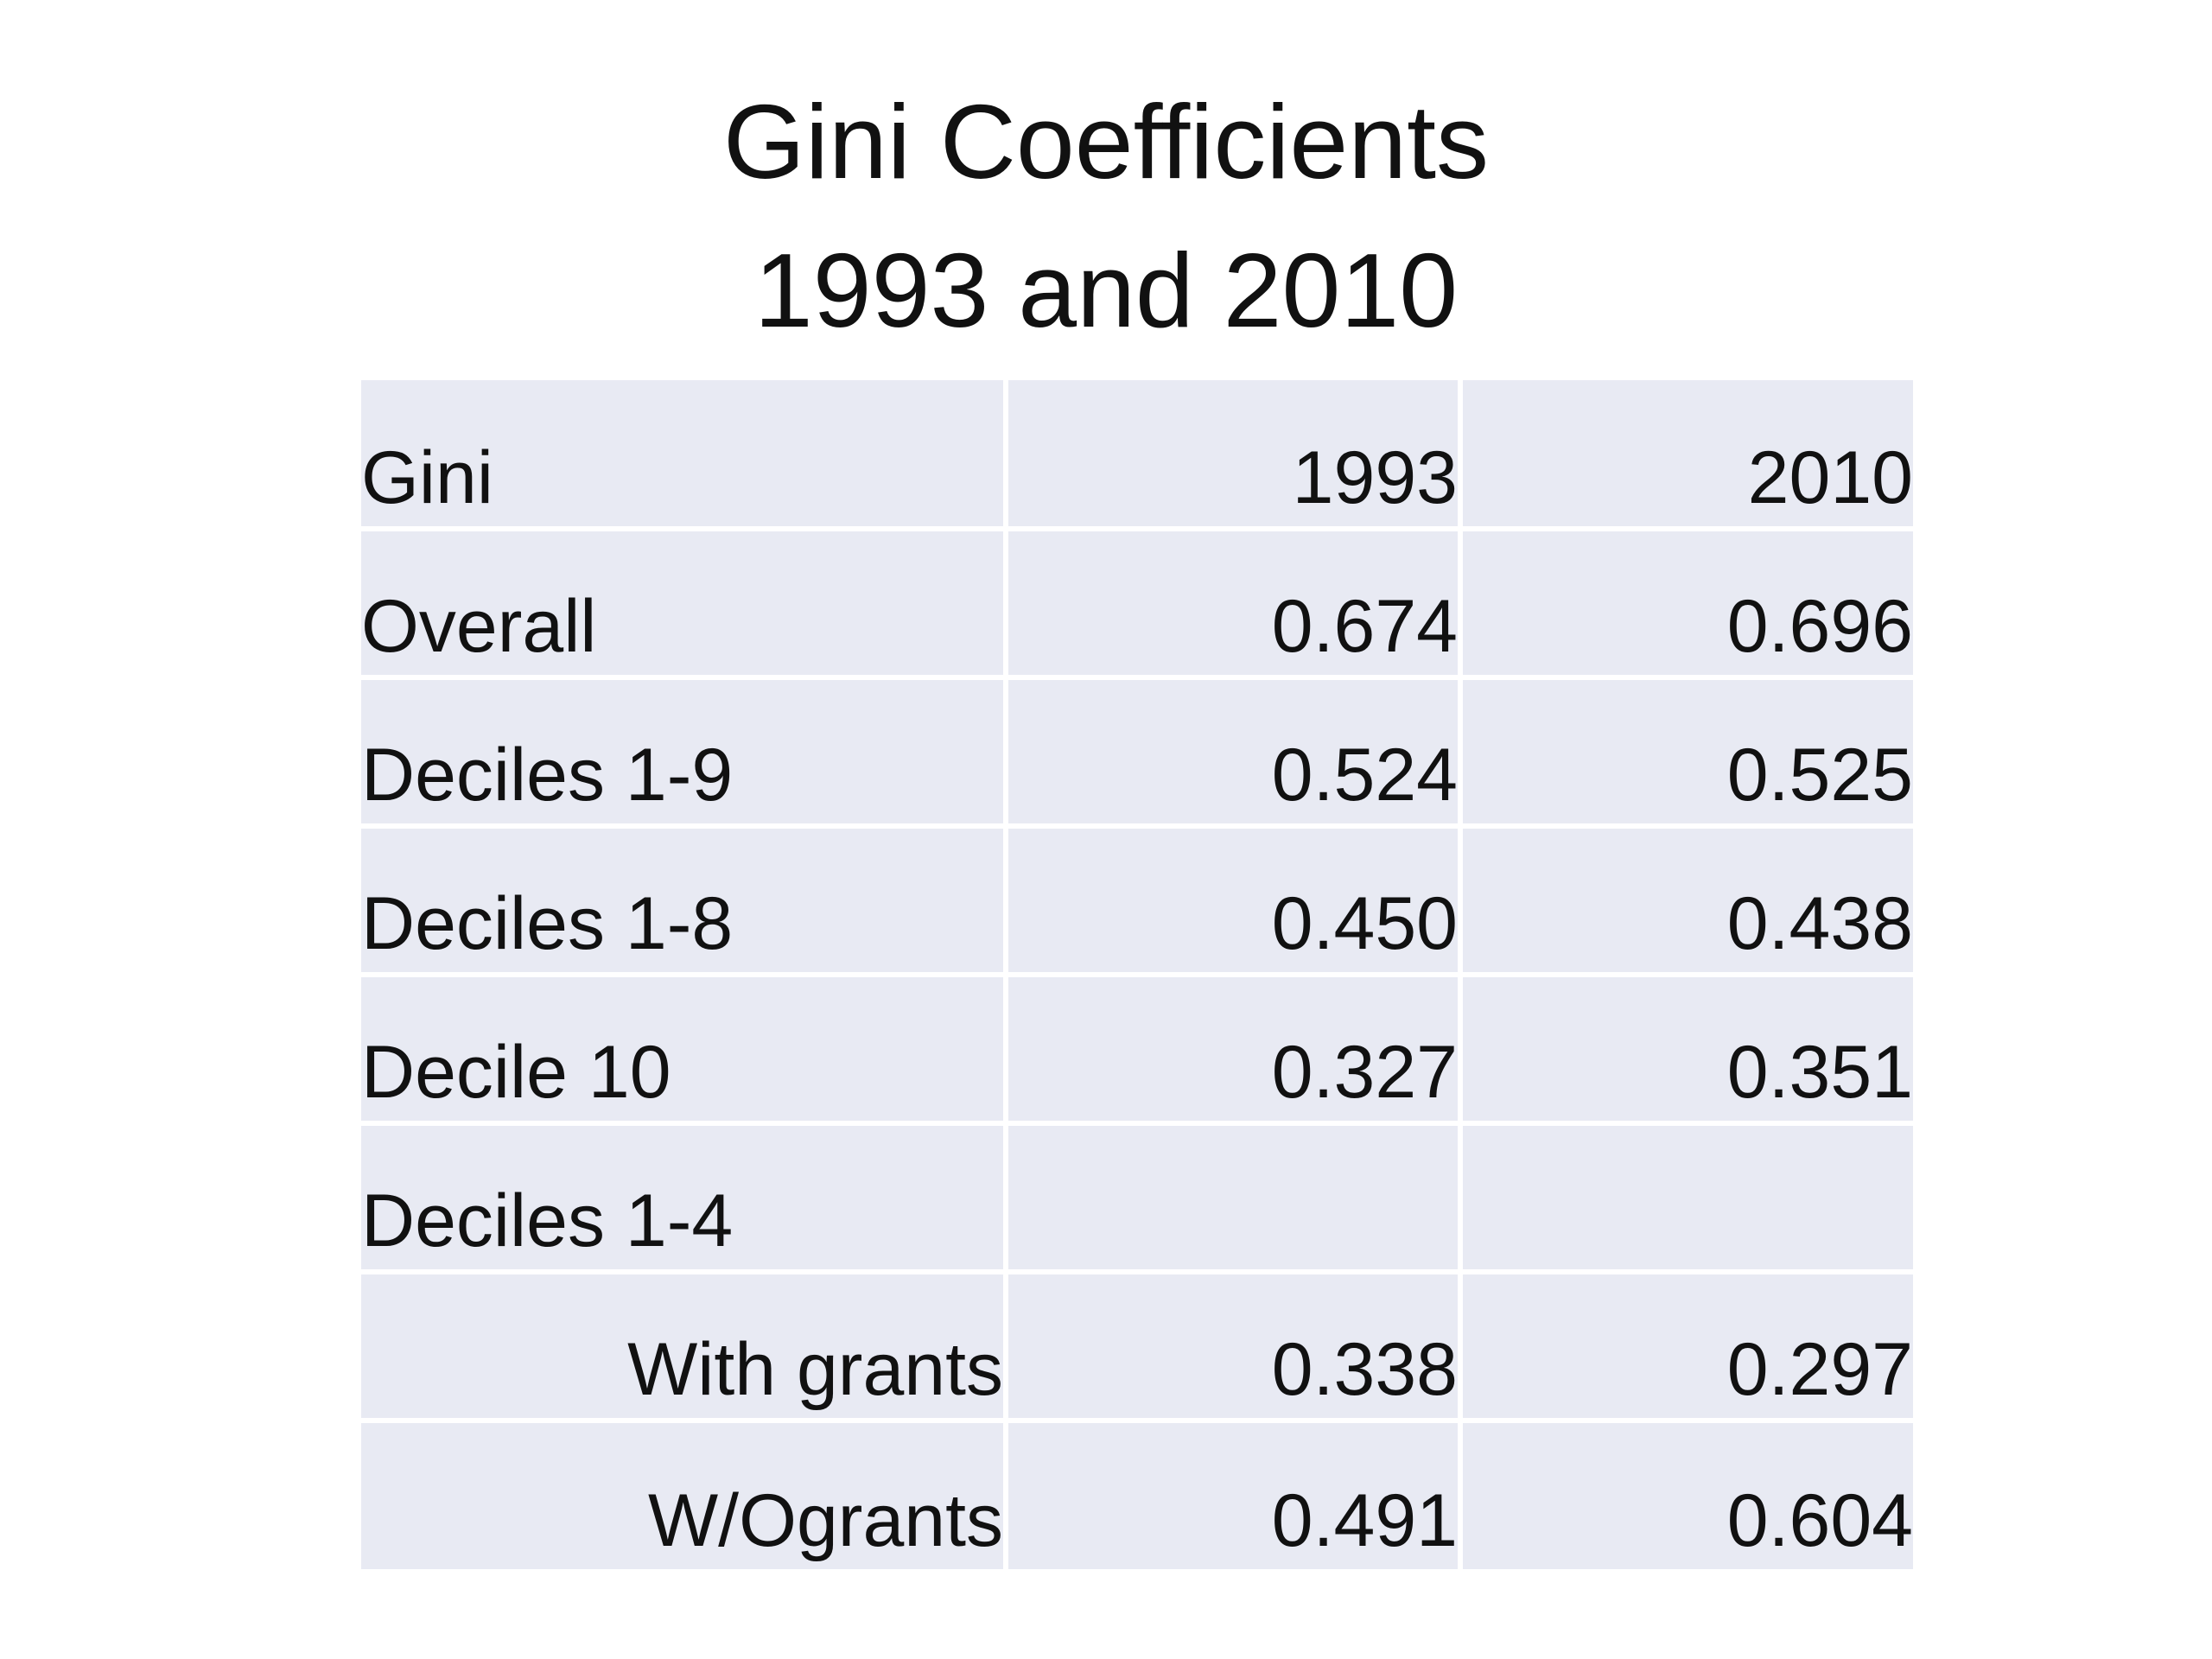  I want to click on table-row: With grants 0.338 0.297, so click(1137, 1347).